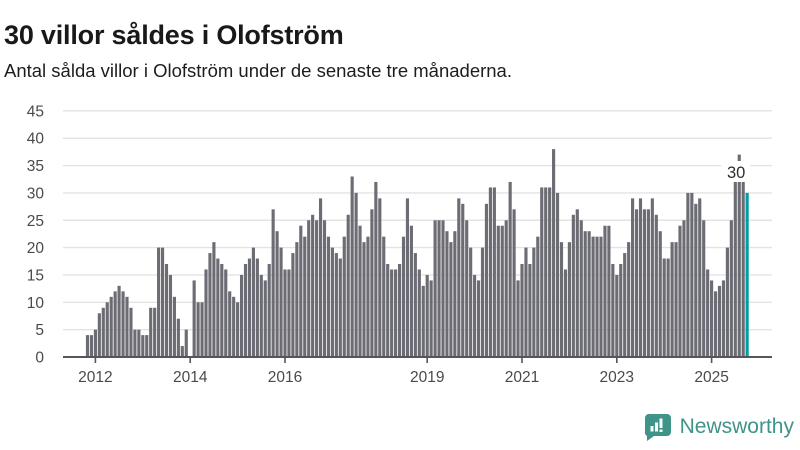 The width and height of the screenshot is (800, 450). I want to click on newsworthy-brand-text: Newsworthy, so click(736, 426).